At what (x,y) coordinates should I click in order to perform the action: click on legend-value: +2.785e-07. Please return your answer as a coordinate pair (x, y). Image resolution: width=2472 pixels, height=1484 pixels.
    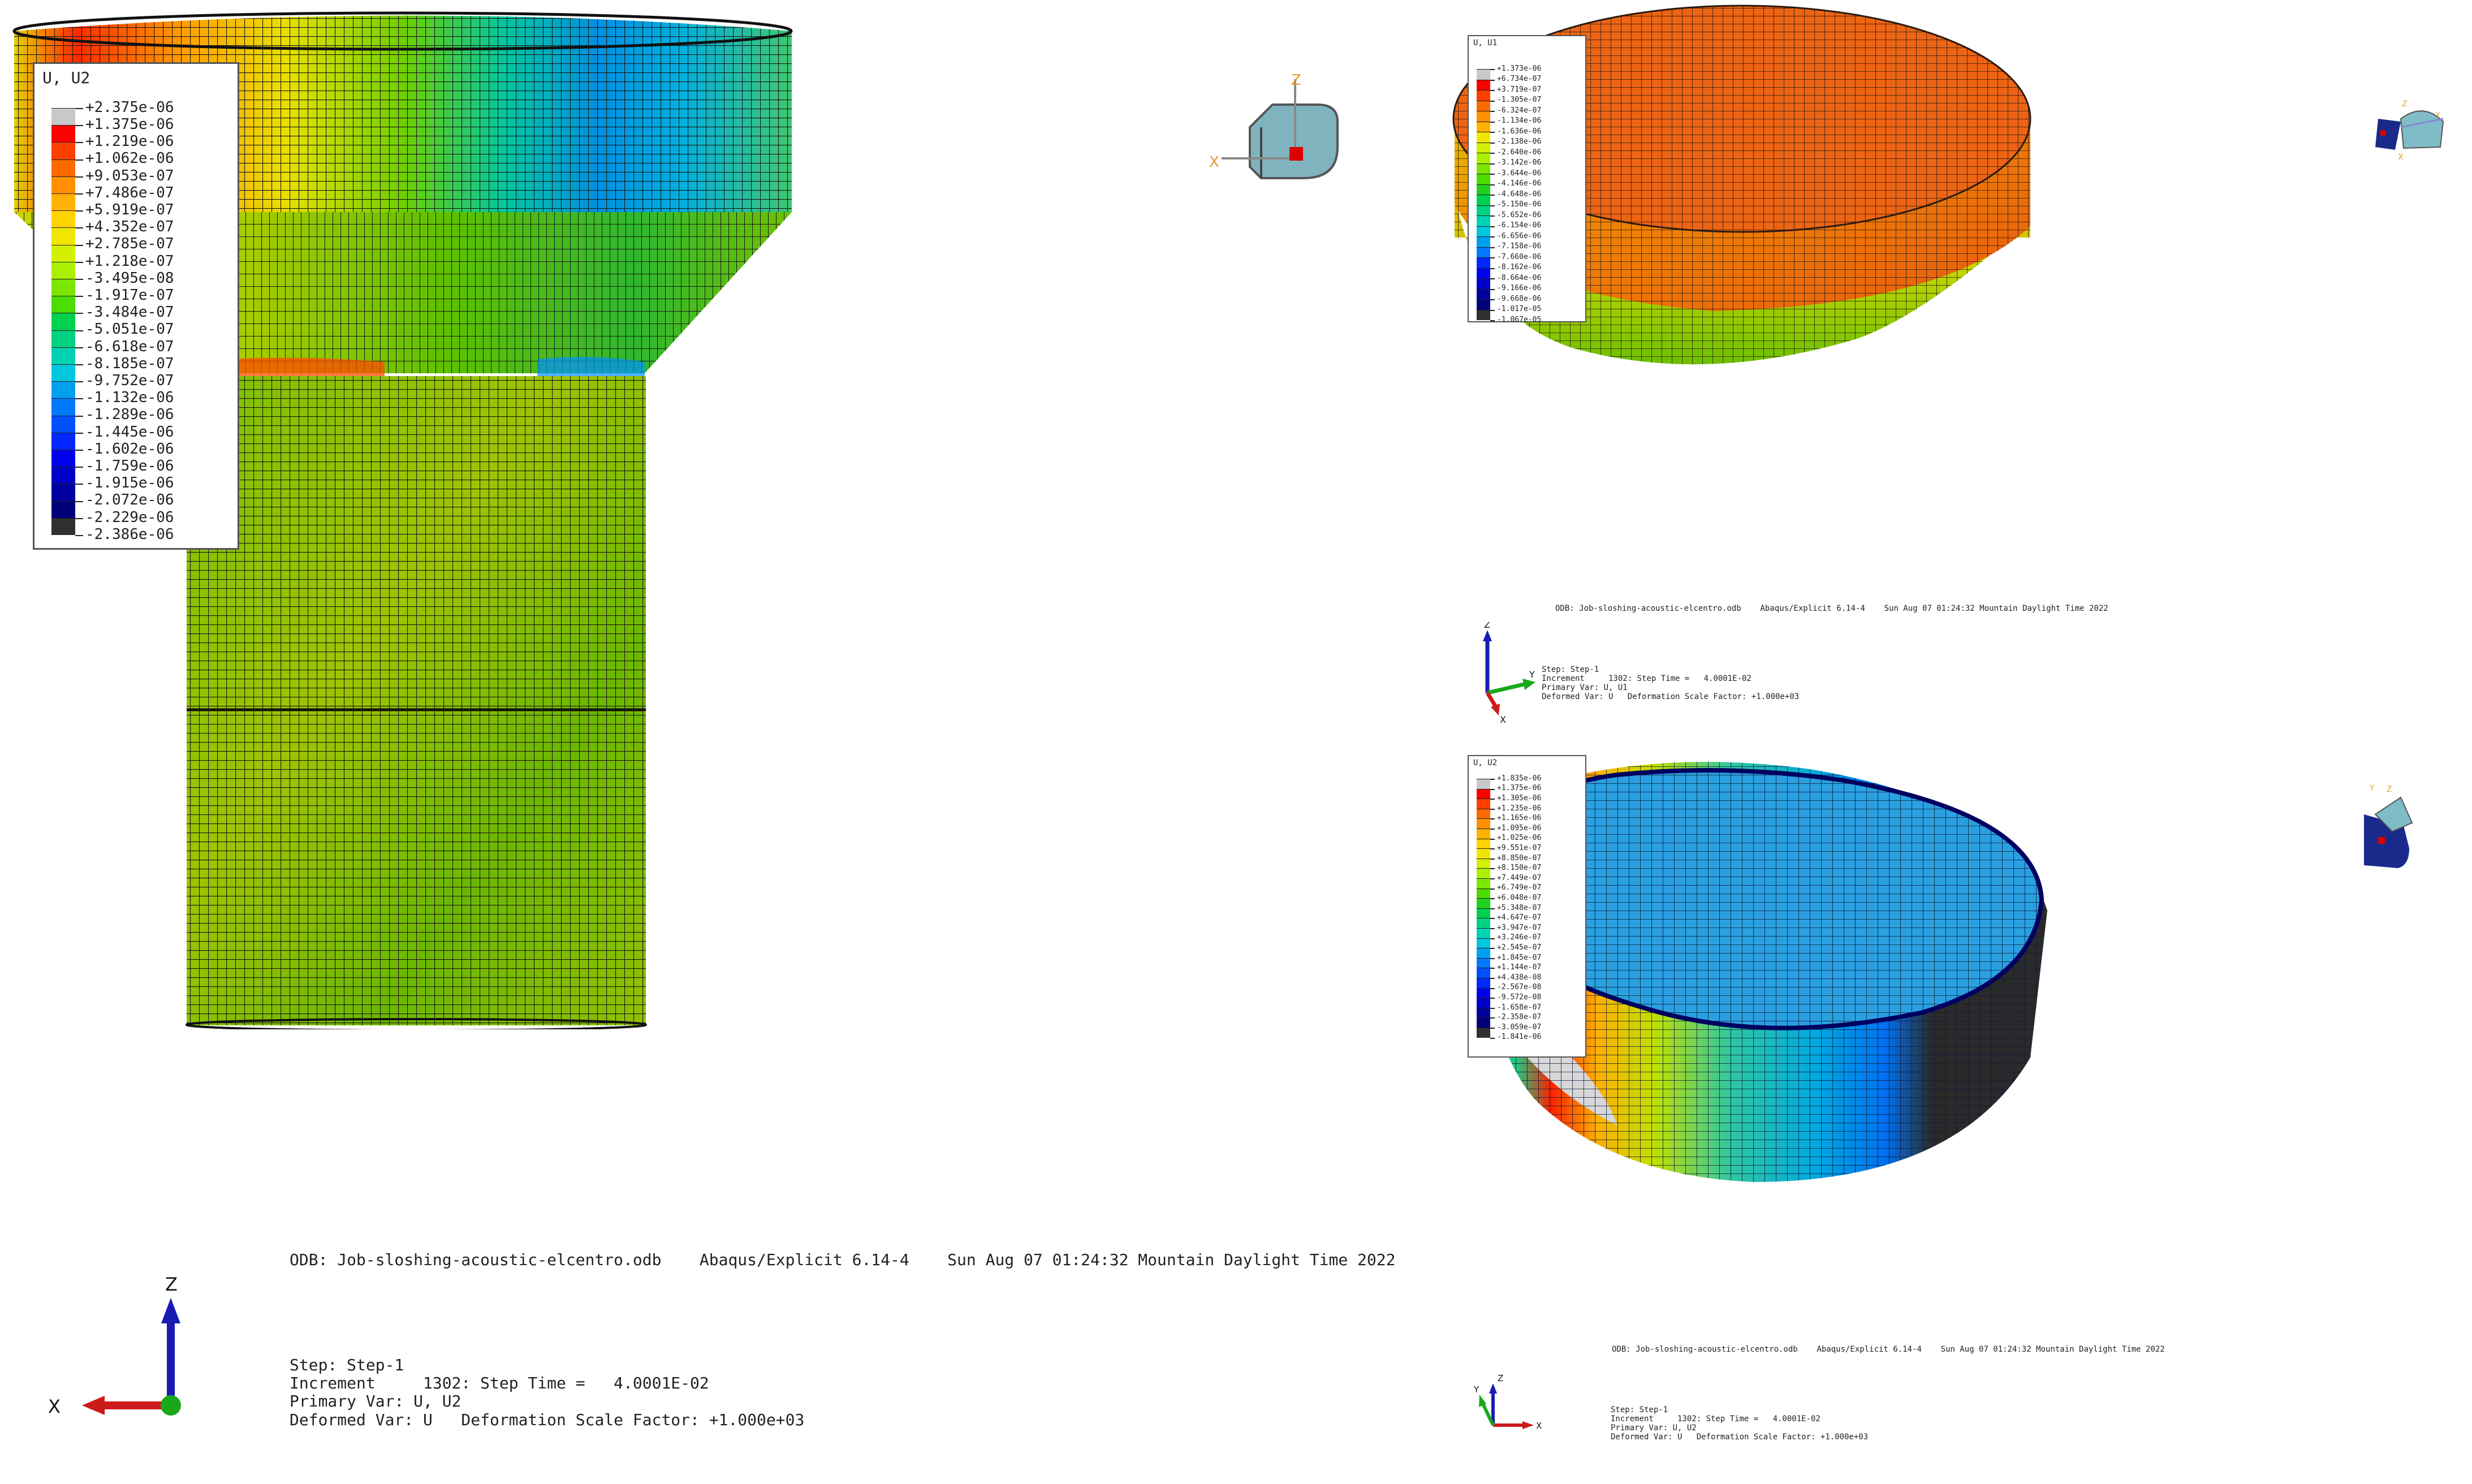
    Looking at the image, I should click on (129, 244).